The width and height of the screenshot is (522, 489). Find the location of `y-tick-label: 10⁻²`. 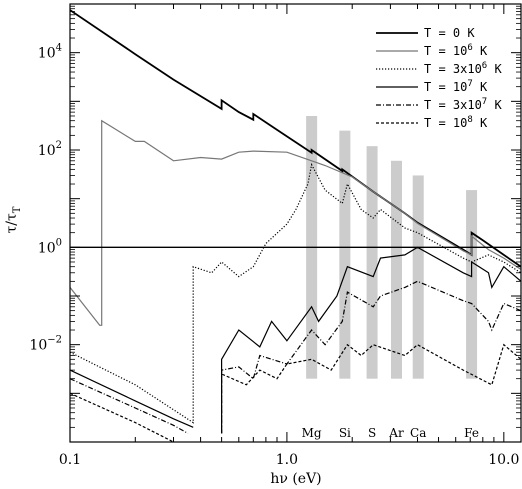

y-tick-label: 10⁻² is located at coordinates (45, 344).